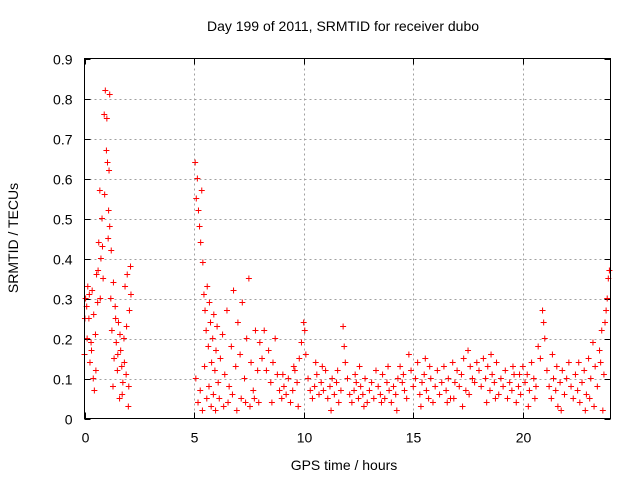 The height and width of the screenshot is (480, 640). Describe the element at coordinates (307, 438) in the screenshot. I see `x-tick-labels: 0 5 10 15 20` at that location.